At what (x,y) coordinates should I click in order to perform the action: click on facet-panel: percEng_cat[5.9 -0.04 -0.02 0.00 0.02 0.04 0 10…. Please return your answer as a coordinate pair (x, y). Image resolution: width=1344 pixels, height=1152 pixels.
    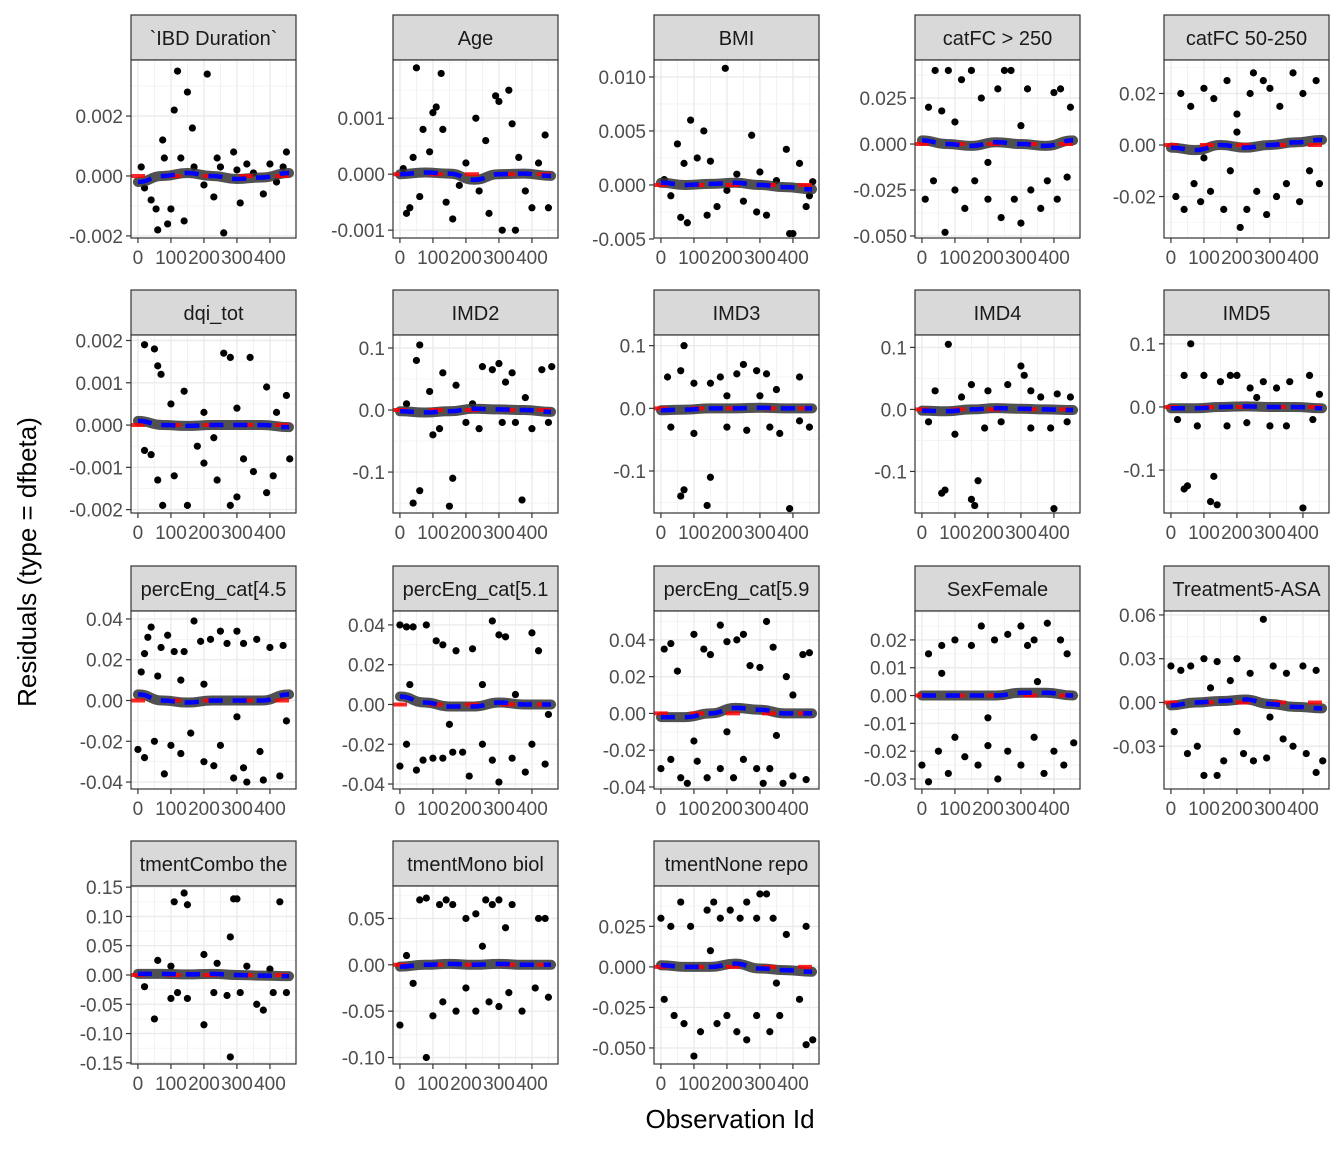
    Looking at the image, I should click on (711, 692).